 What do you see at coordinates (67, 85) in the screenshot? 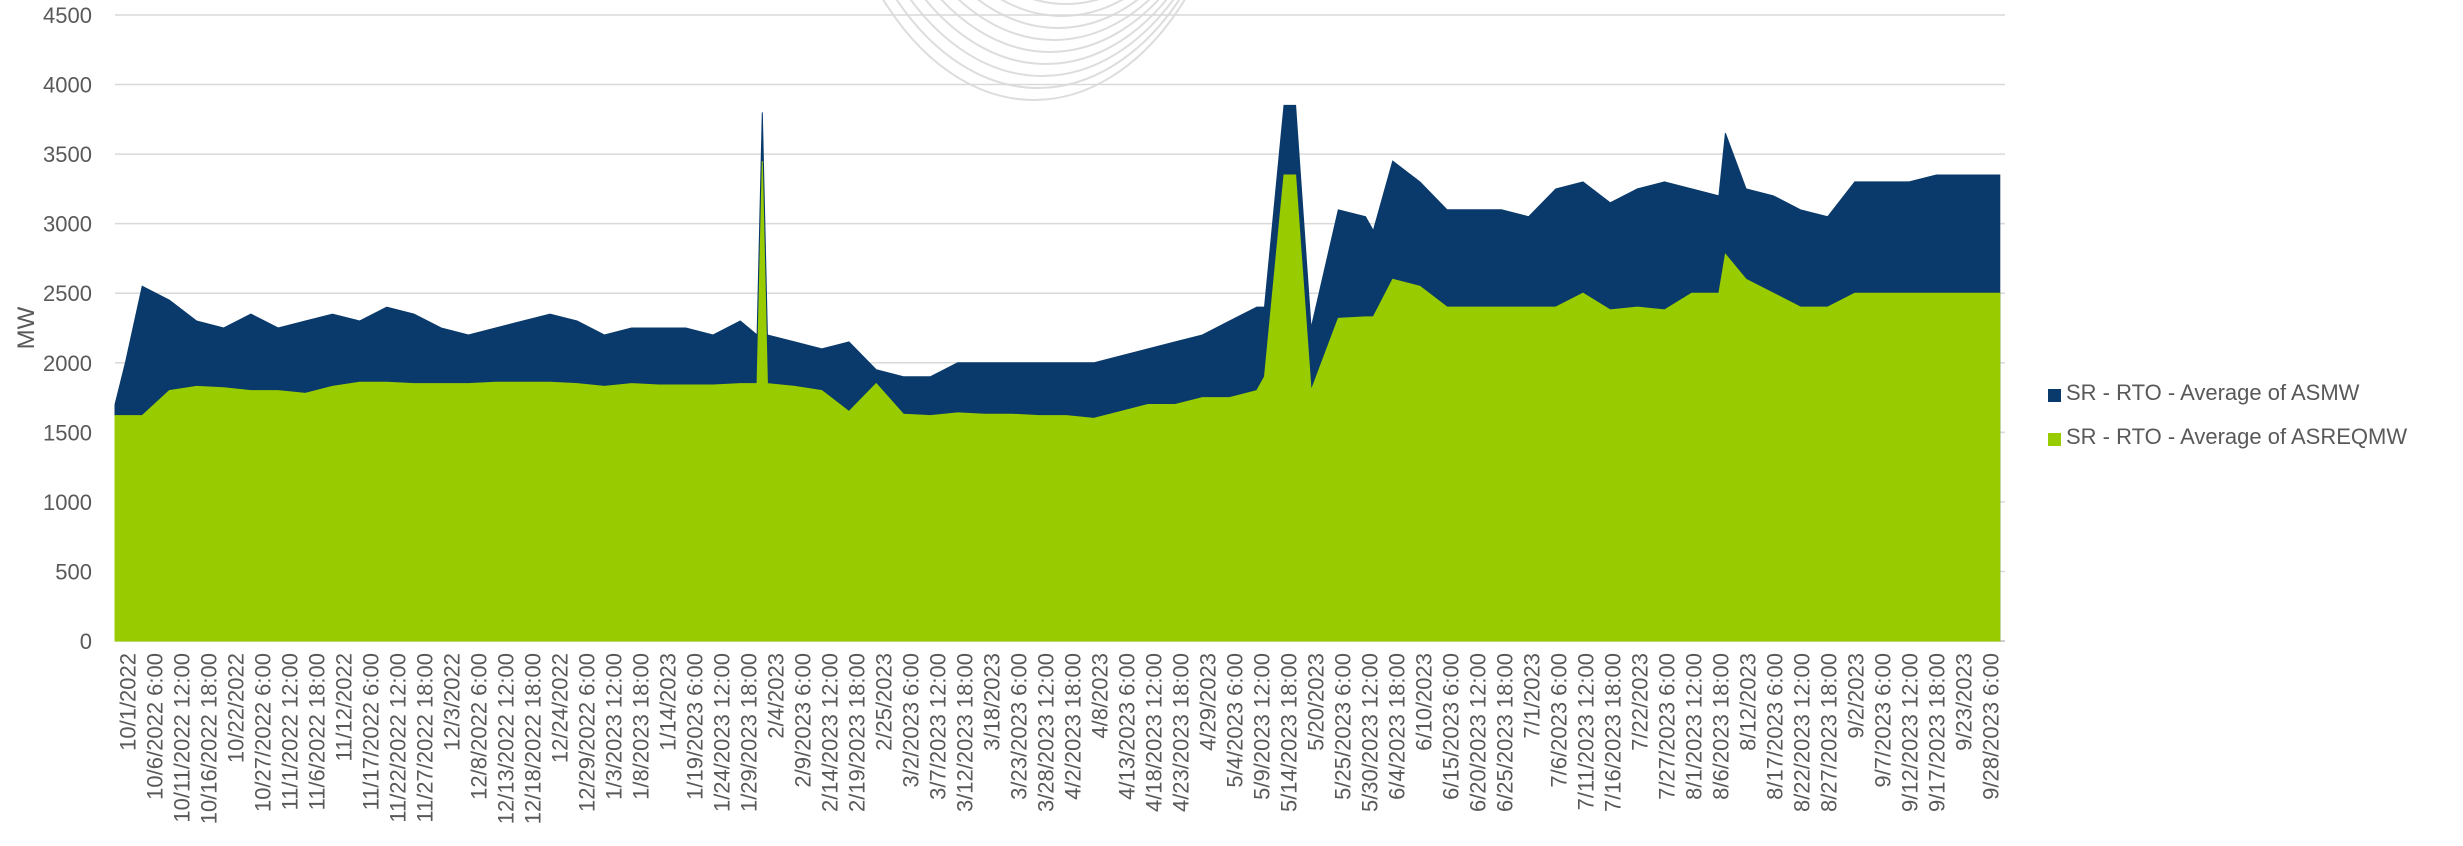
I see `y-tick-label: 4000` at bounding box center [67, 85].